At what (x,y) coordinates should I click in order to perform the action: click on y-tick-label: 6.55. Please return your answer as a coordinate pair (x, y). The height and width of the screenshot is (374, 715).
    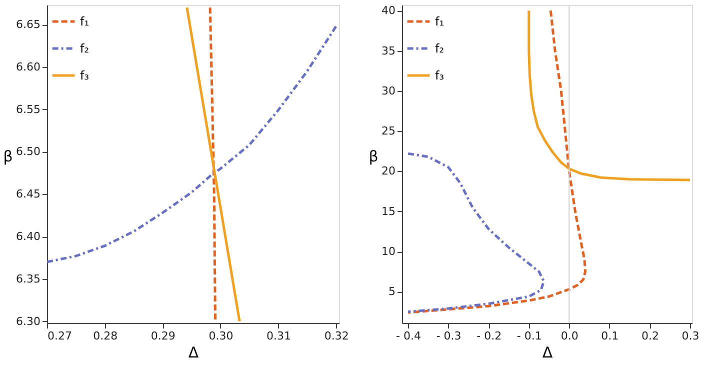
    Looking at the image, I should click on (28, 109).